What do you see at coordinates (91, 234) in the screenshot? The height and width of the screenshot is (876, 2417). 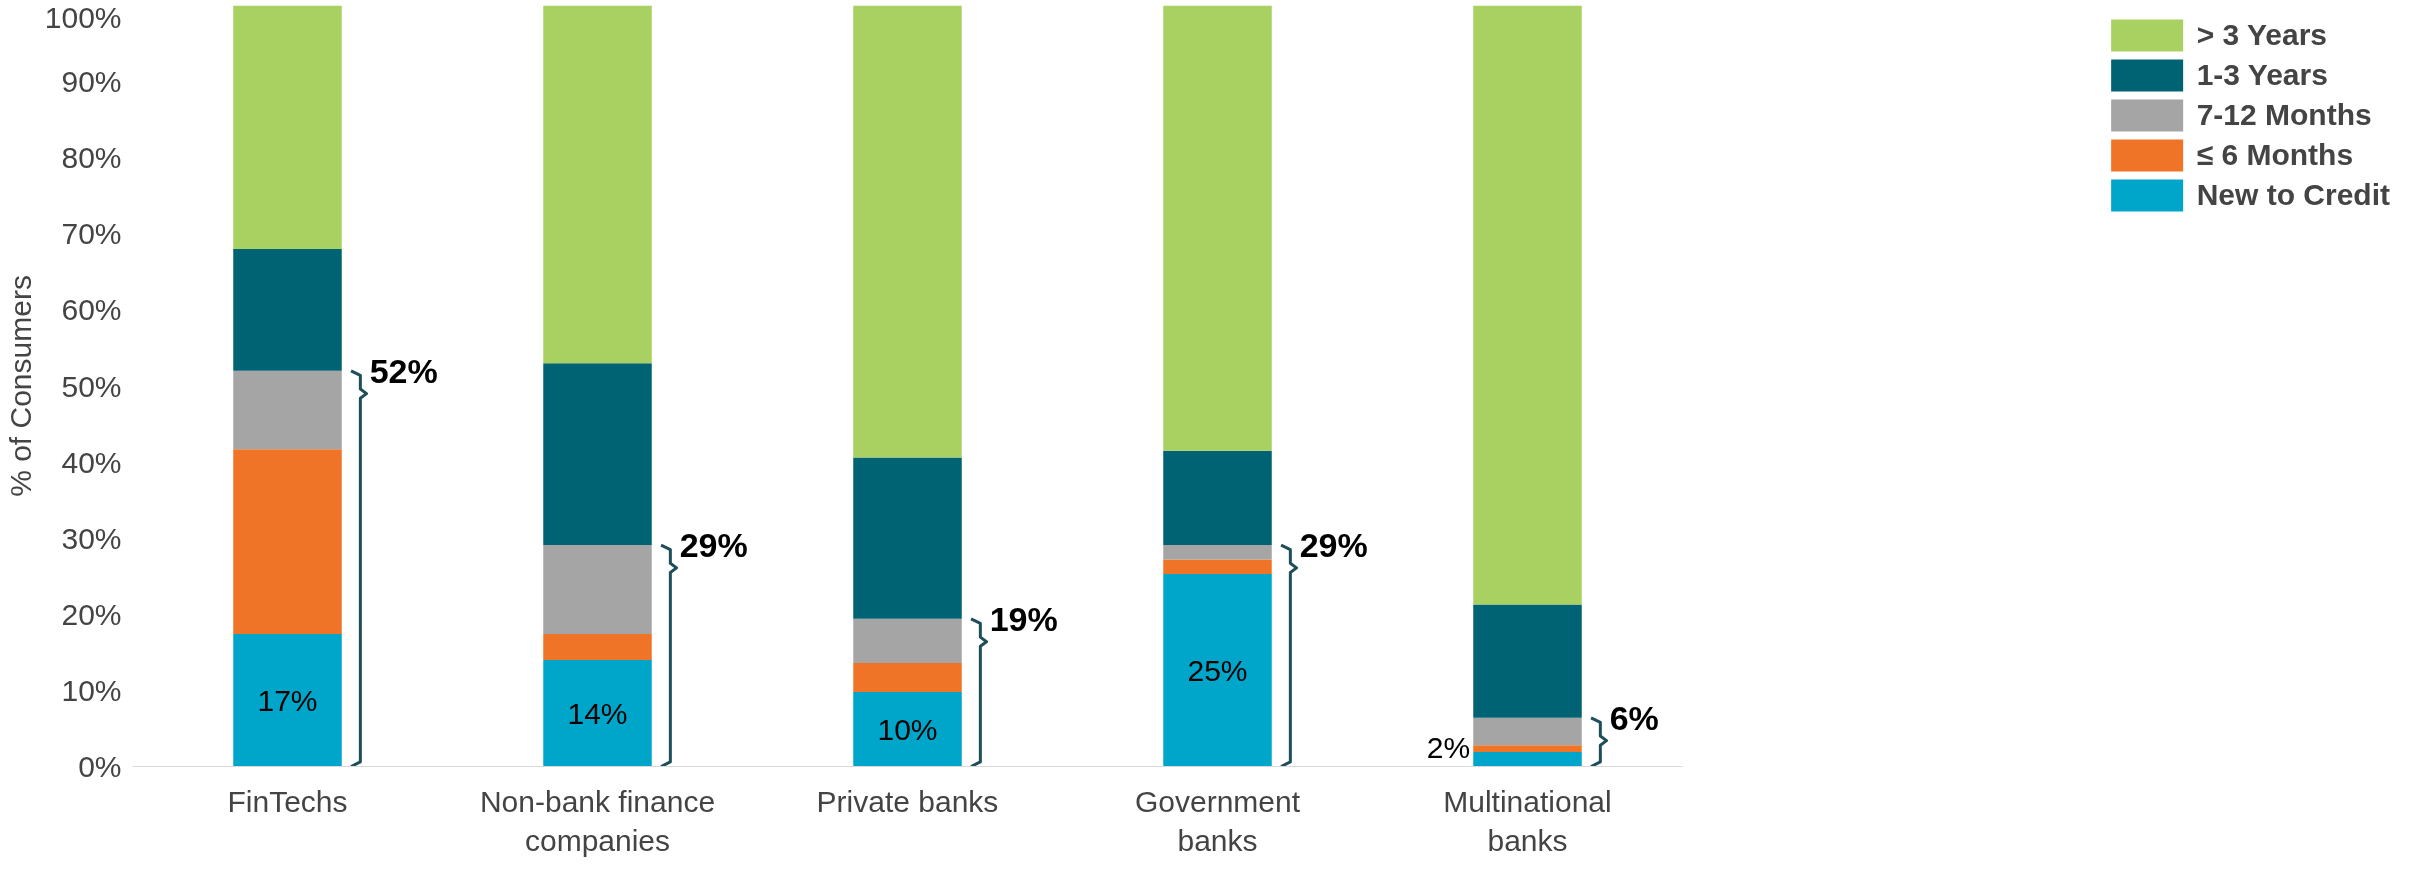 I see `y-tick-label: 70%` at bounding box center [91, 234].